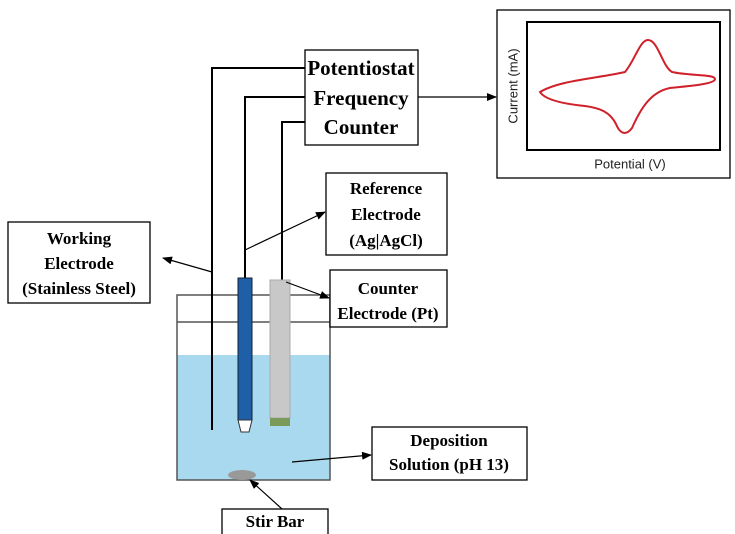 The height and width of the screenshot is (534, 735). What do you see at coordinates (360, 68) in the screenshot?
I see `label: Potentiostat` at bounding box center [360, 68].